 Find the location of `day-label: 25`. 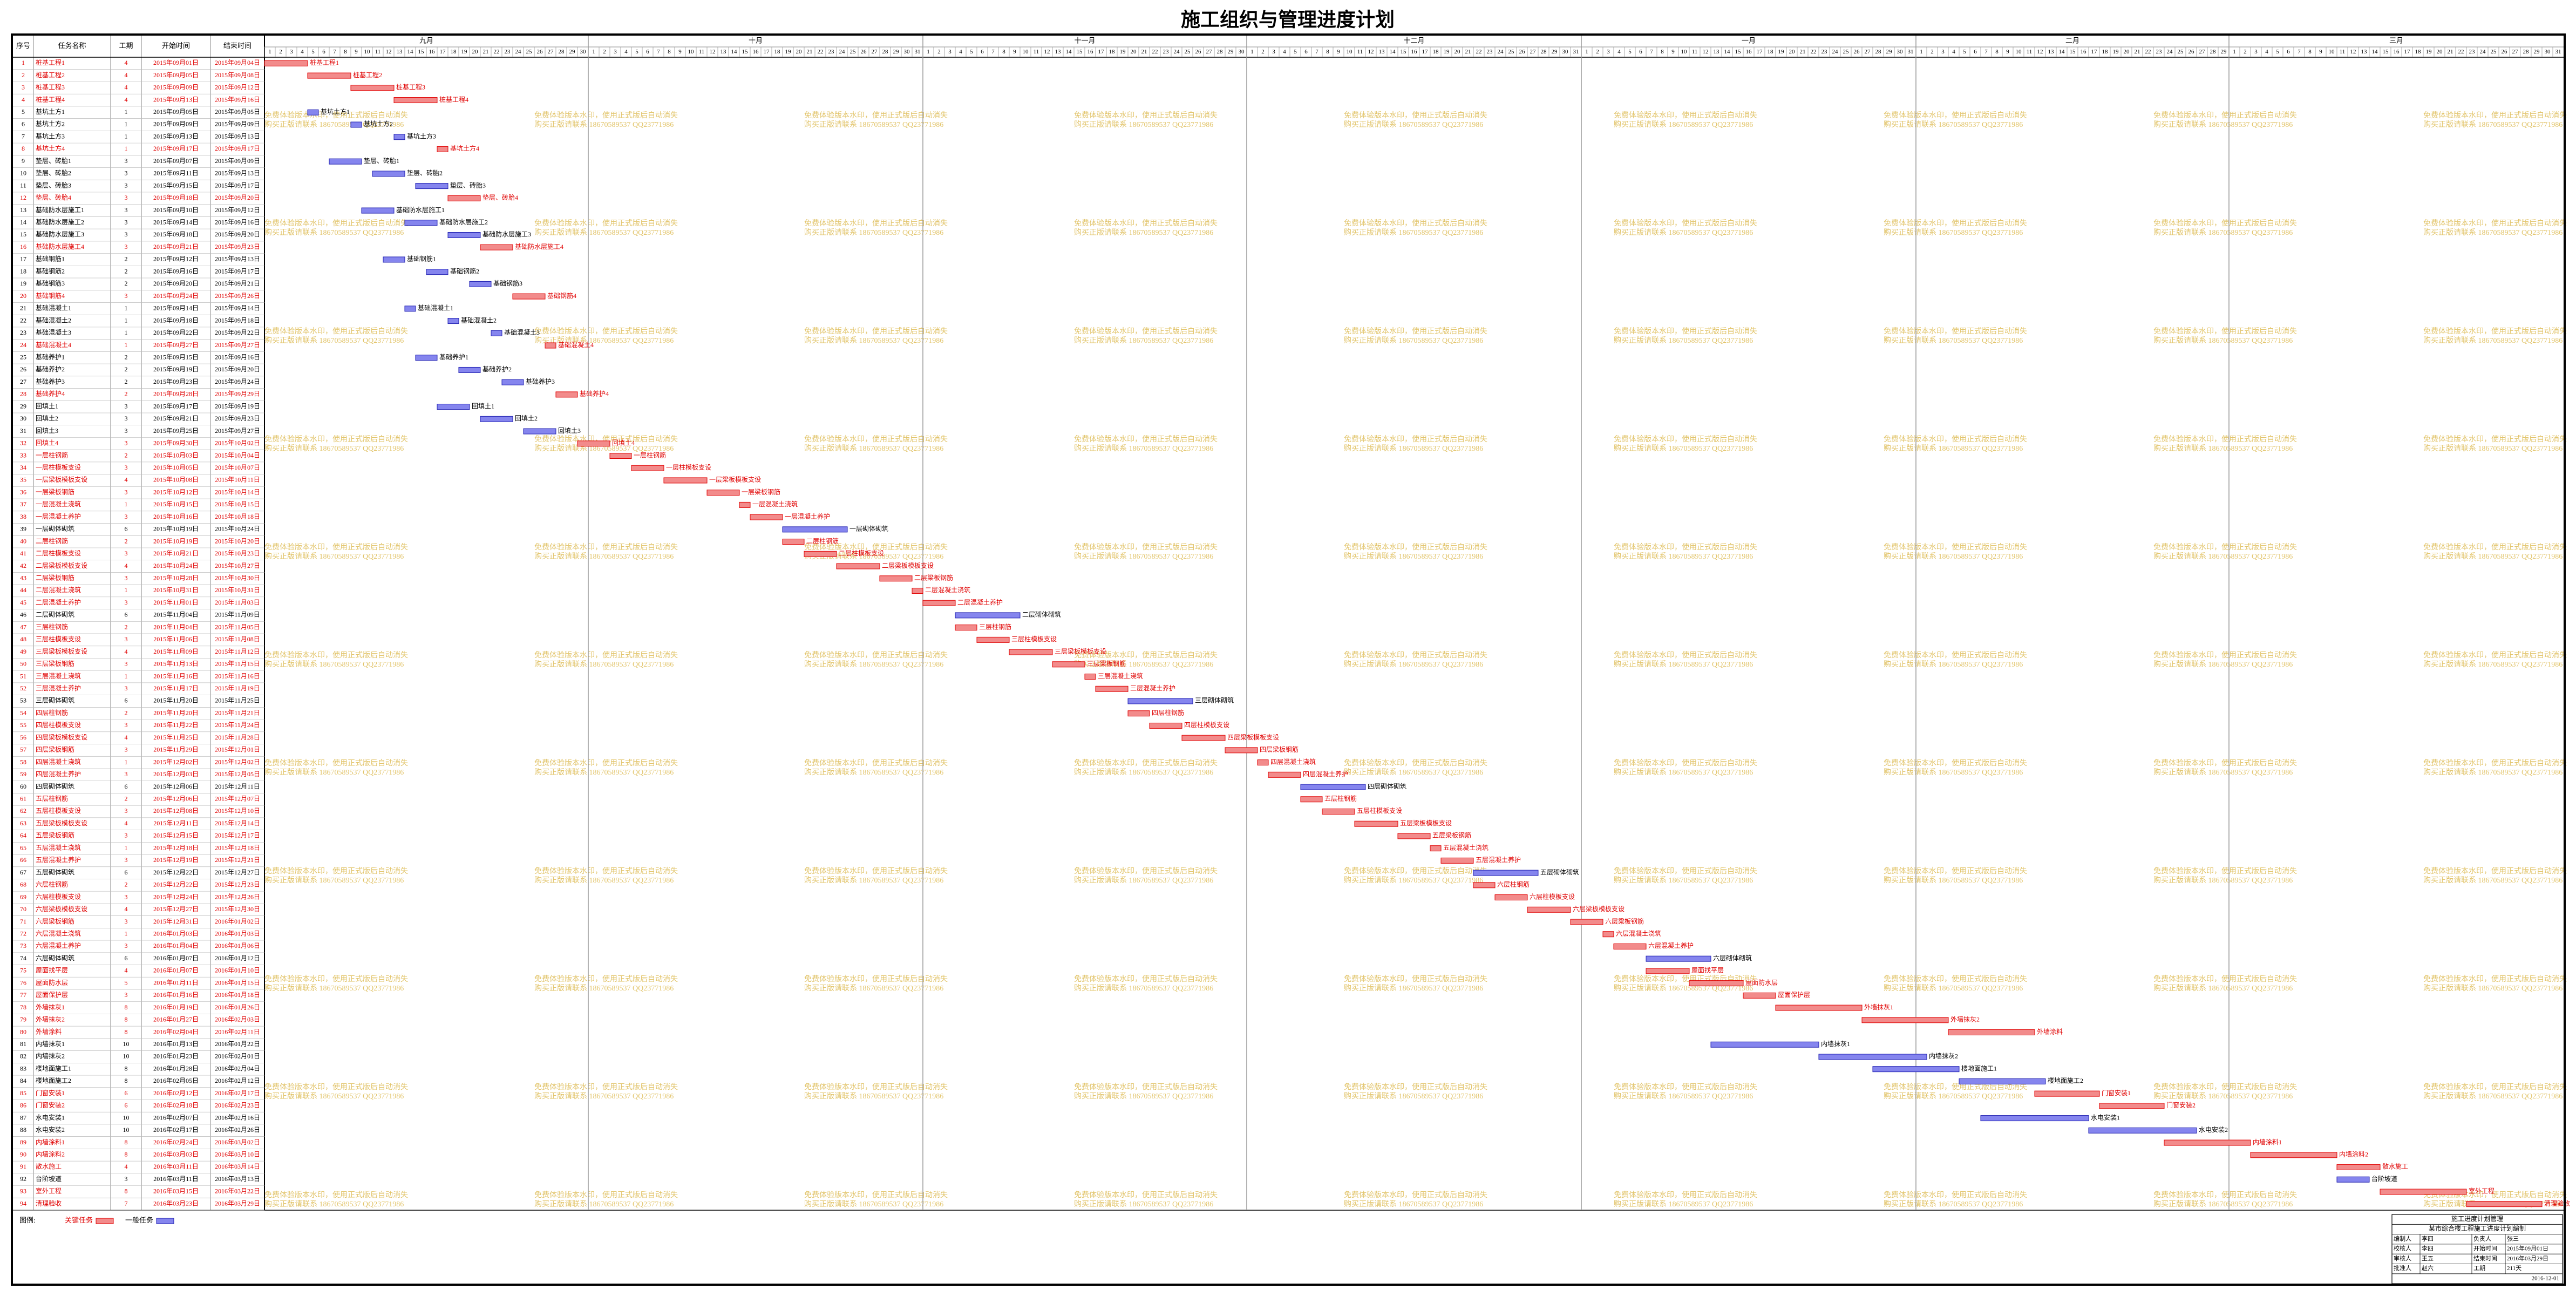

day-label: 25 is located at coordinates (2494, 52).